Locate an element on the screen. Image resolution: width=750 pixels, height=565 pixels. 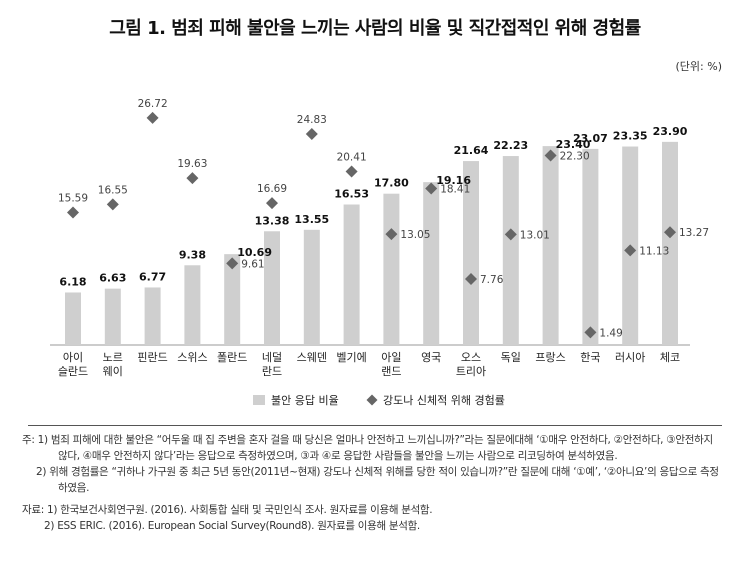
bar-value-label: 16.53 is located at coordinates (351, 193).